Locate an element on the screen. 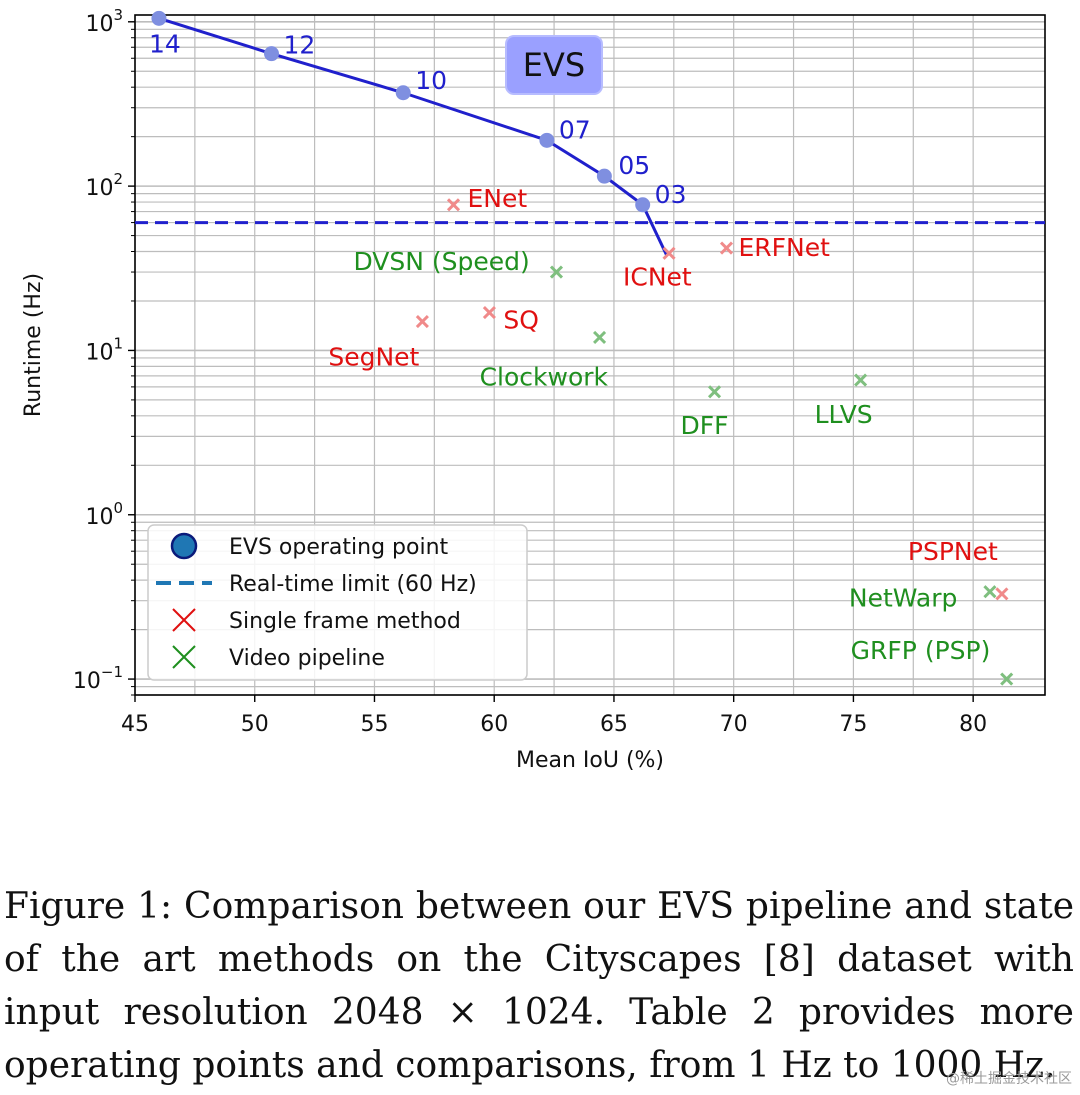 The width and height of the screenshot is (1080, 1095). legend-item-single: Single frame method is located at coordinates (316, 621).